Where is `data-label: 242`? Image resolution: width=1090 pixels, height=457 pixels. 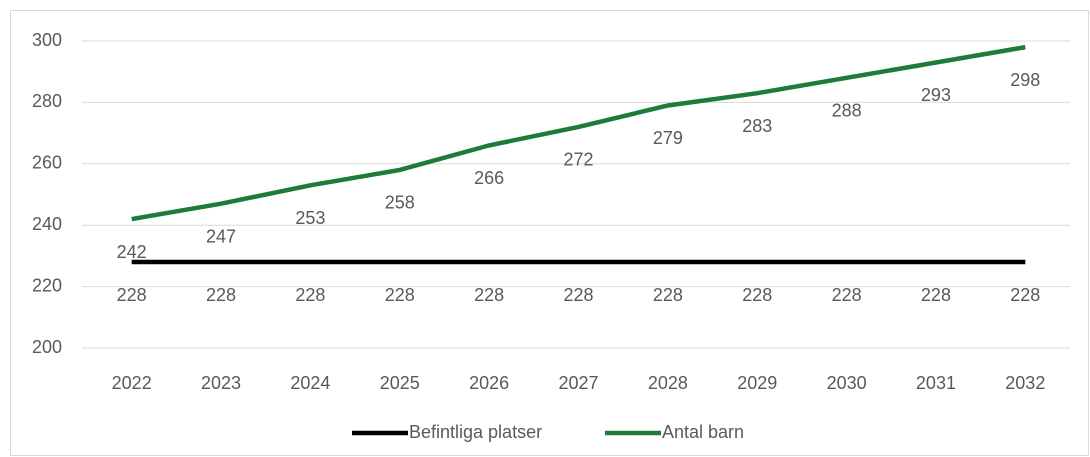
data-label: 242 is located at coordinates (132, 252).